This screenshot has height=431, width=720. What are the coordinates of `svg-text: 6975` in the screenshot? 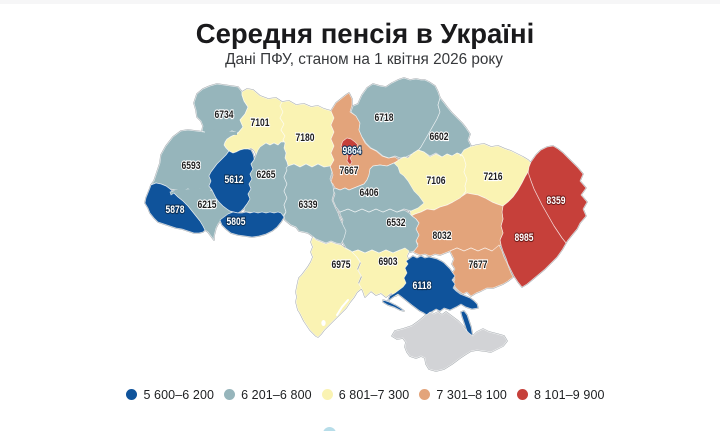 It's located at (341, 265).